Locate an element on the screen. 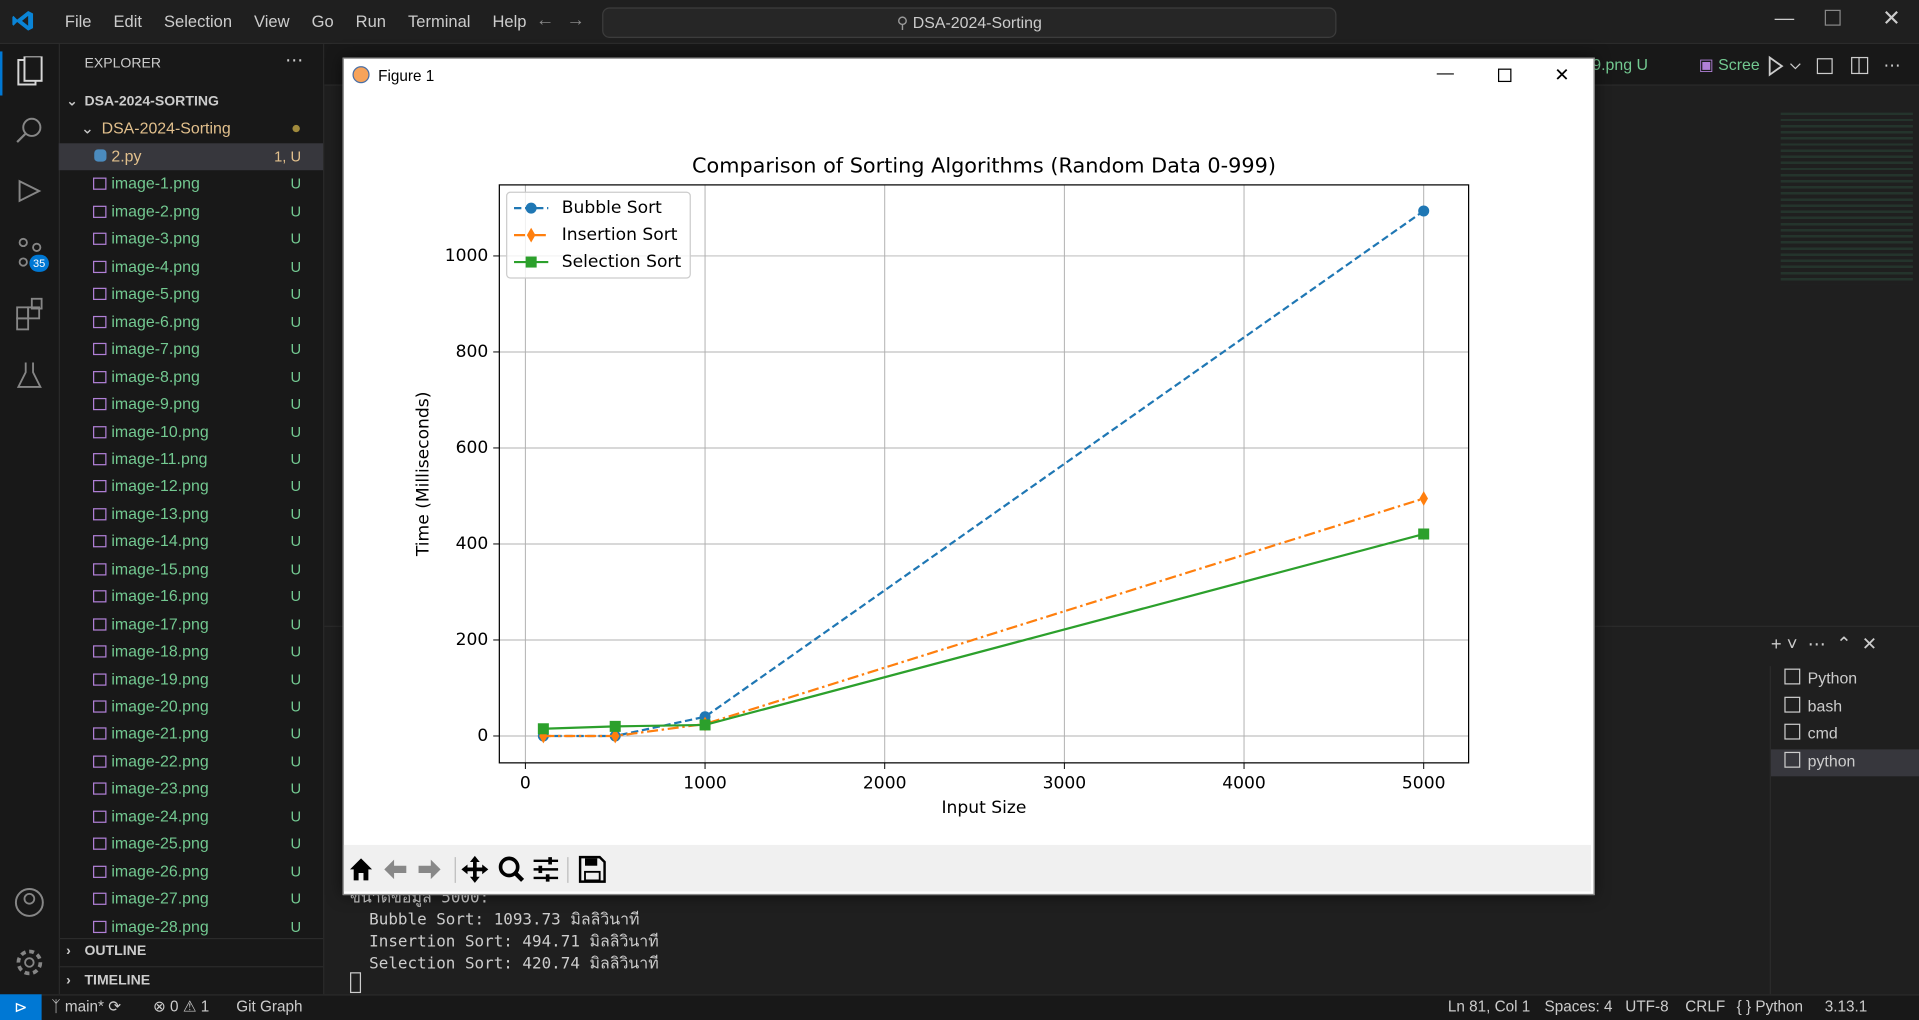  file-name: image-20.png is located at coordinates (160, 706).